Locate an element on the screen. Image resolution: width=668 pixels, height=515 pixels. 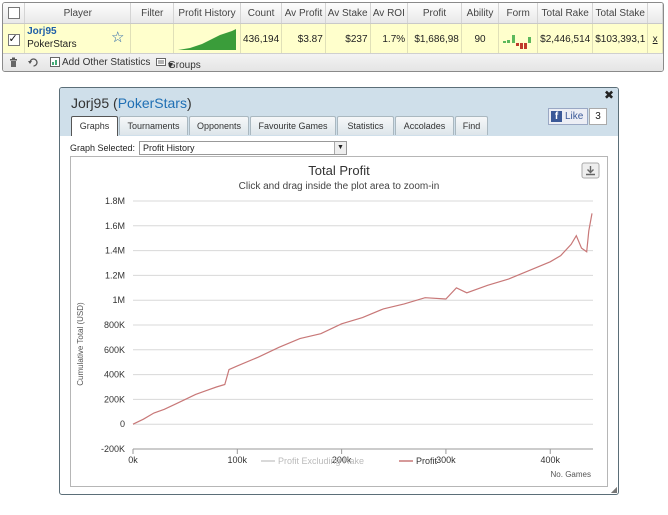
profit-history-sparkline is located at coordinates (207, 39).